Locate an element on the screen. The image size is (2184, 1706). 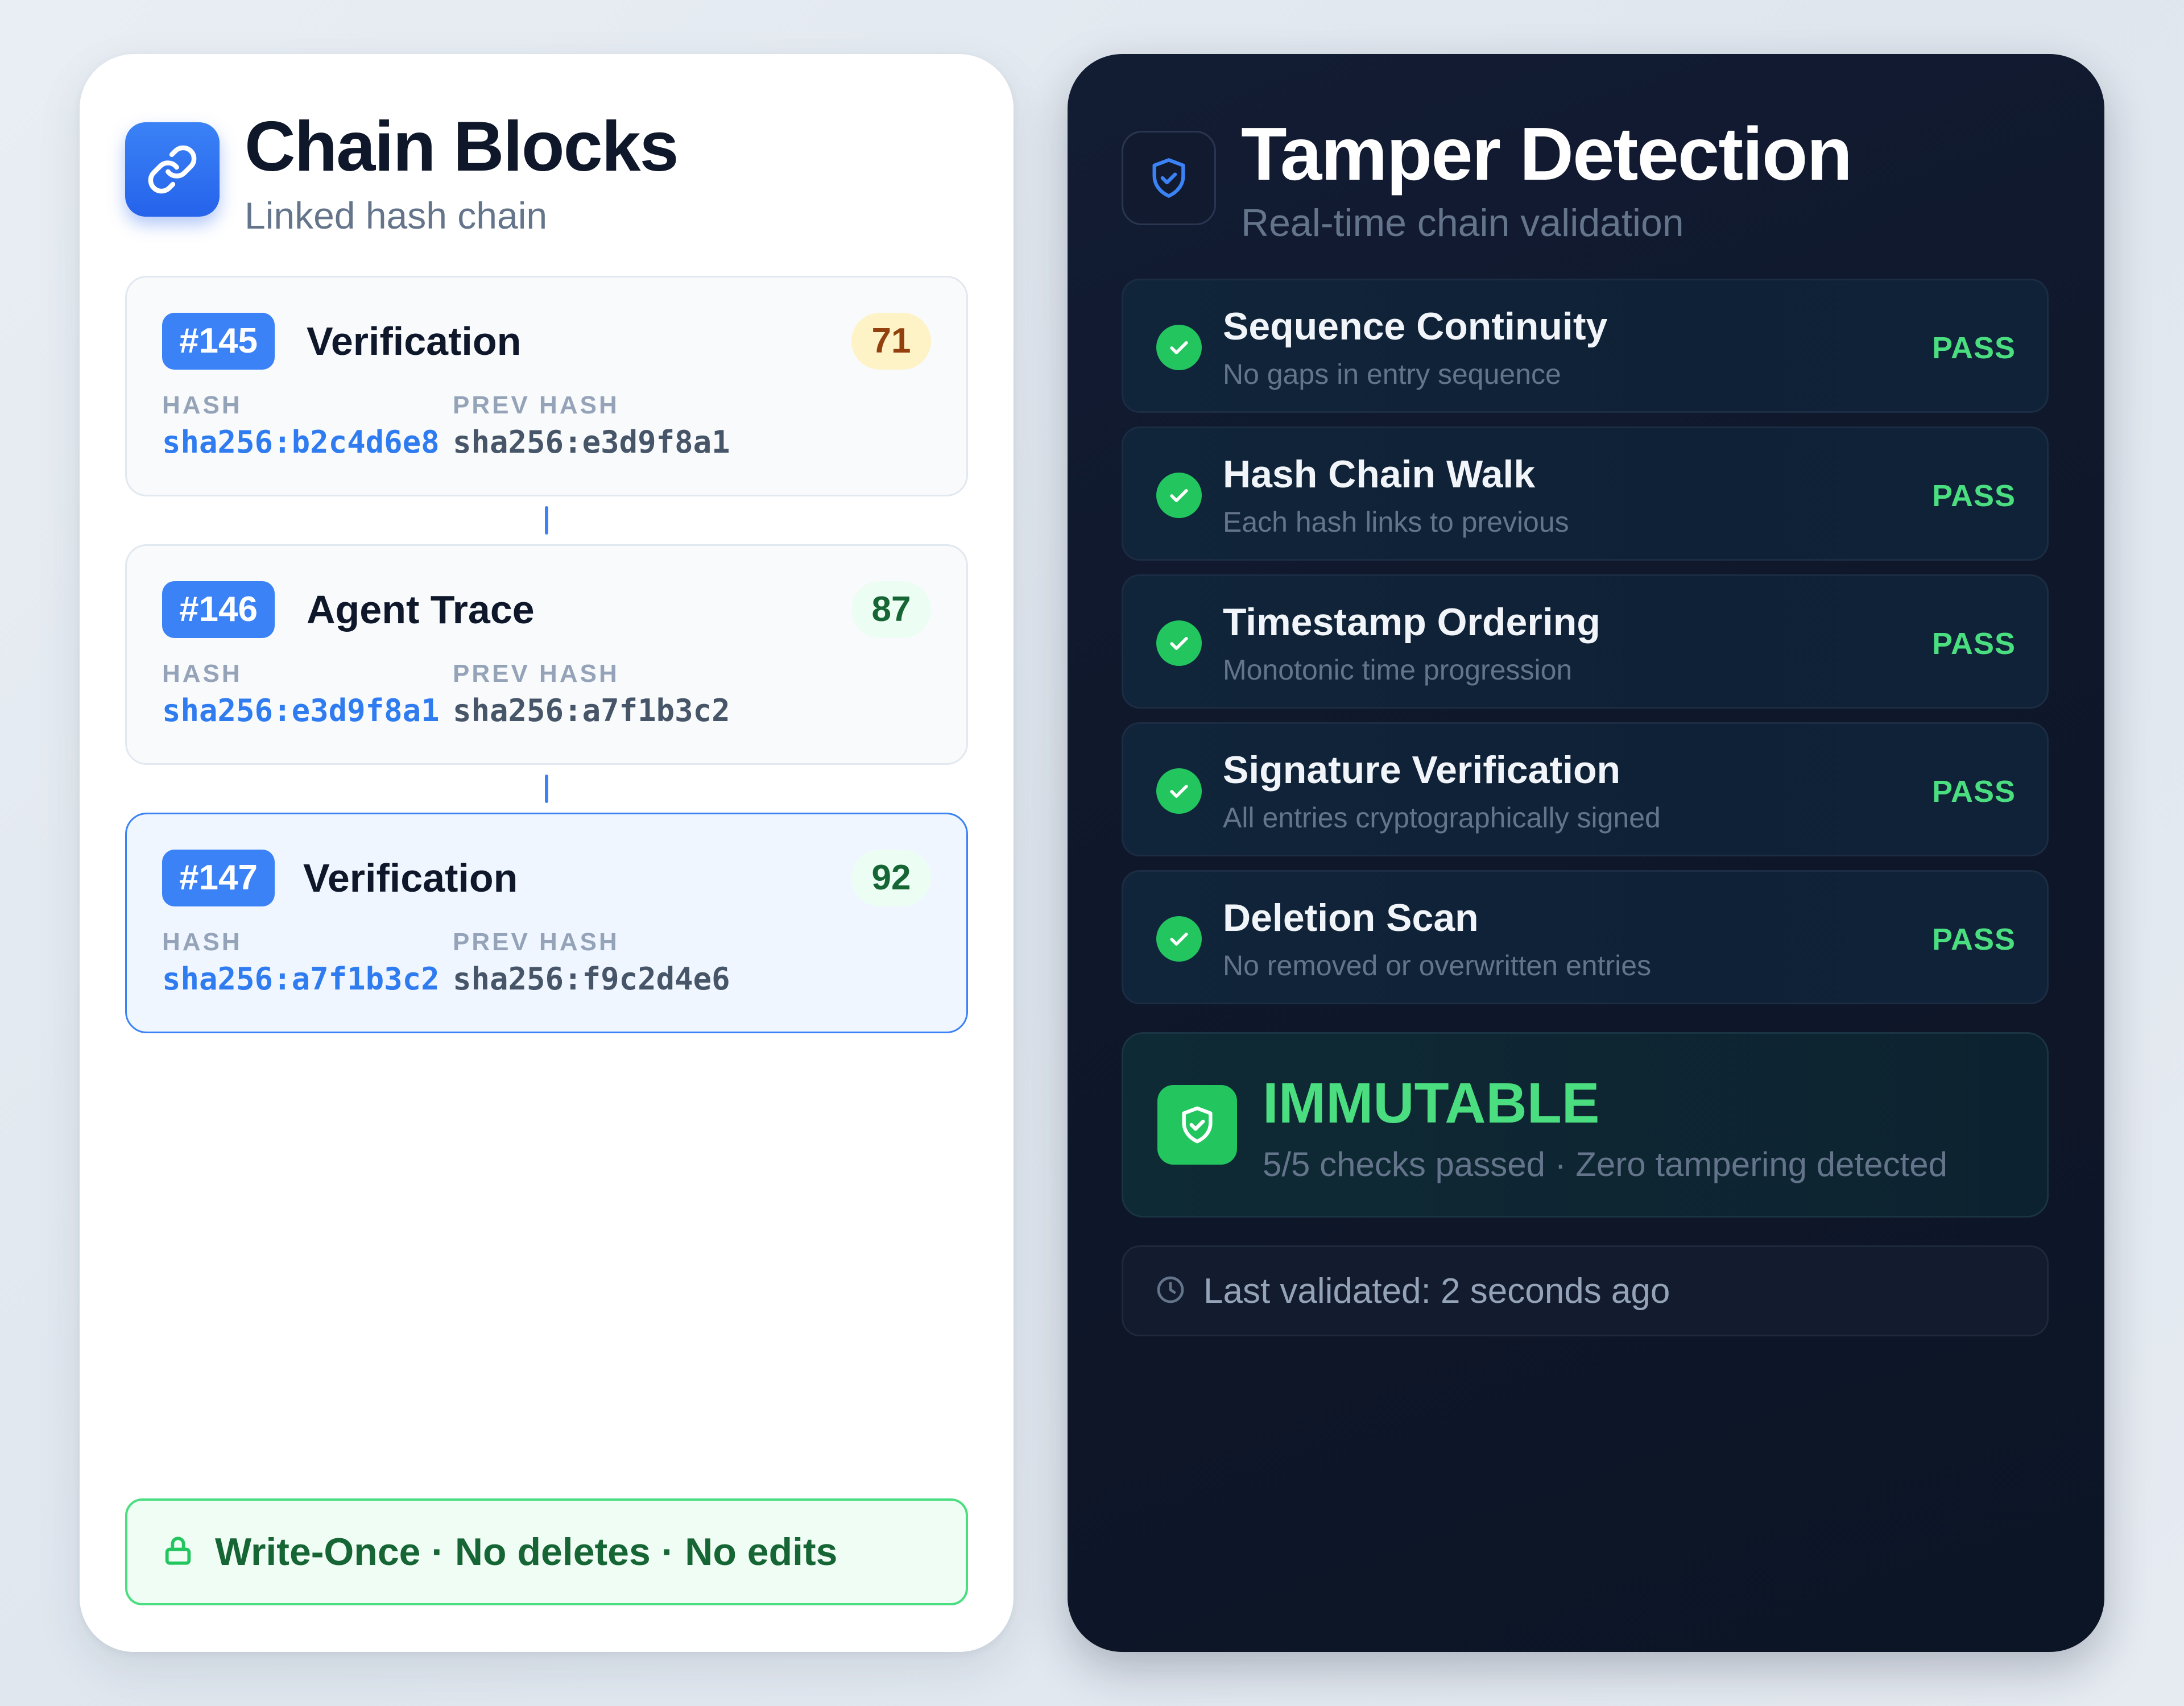
link-icon is located at coordinates (172, 169).